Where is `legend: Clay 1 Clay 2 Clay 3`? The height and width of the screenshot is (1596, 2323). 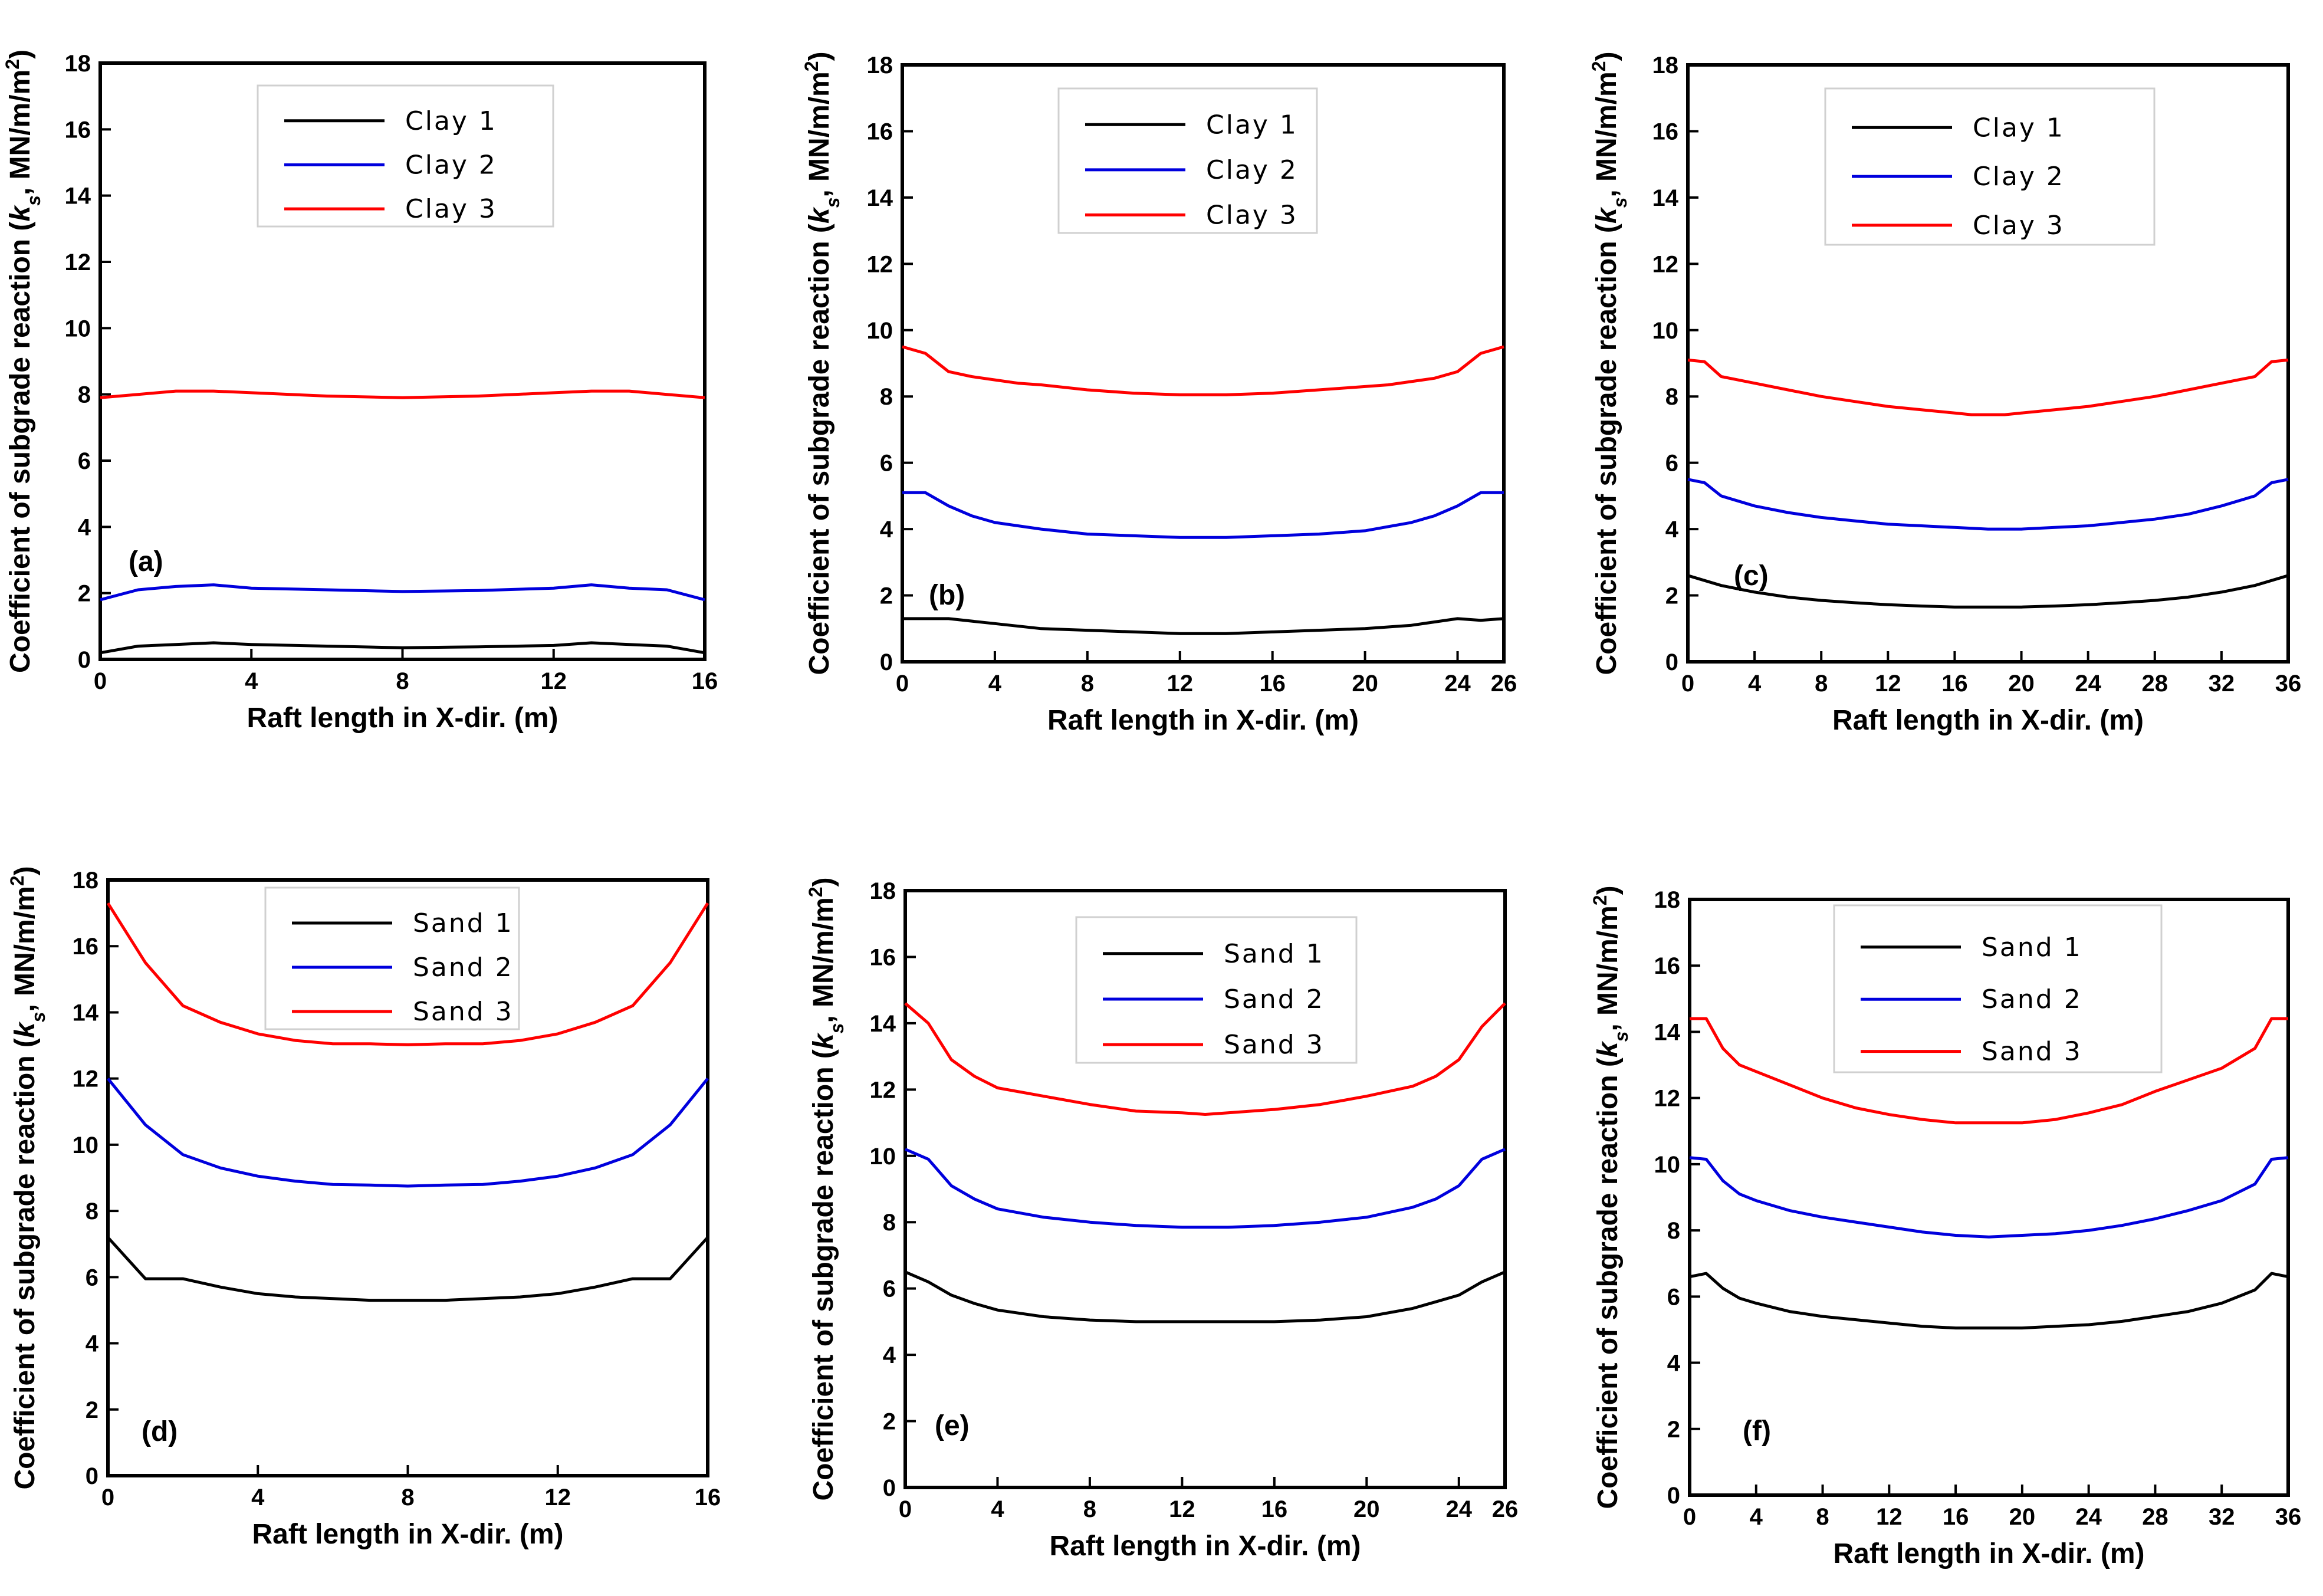
legend: Clay 1 Clay 2 Clay 3 is located at coordinates (1990, 167).